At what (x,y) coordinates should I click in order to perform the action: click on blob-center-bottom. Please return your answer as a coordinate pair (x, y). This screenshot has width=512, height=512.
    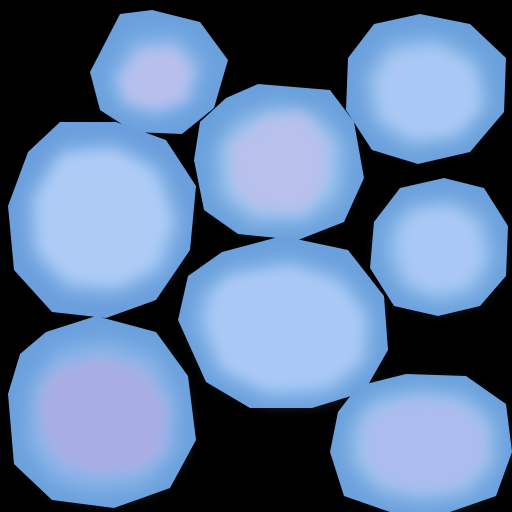
    Looking at the image, I should click on (283, 322).